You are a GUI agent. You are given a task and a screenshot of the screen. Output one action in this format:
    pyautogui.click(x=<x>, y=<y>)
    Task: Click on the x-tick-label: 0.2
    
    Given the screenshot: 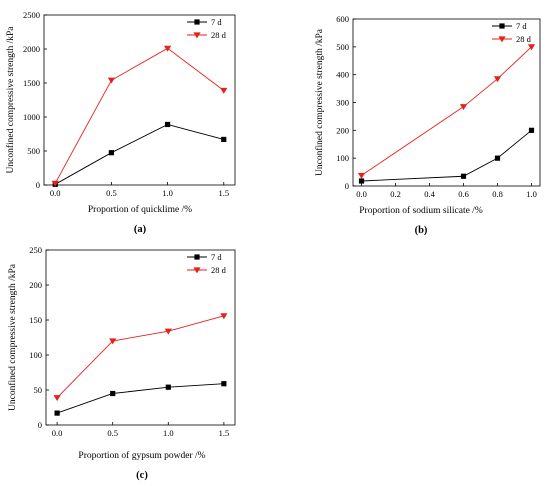 What is the action you would take?
    pyautogui.click(x=395, y=194)
    